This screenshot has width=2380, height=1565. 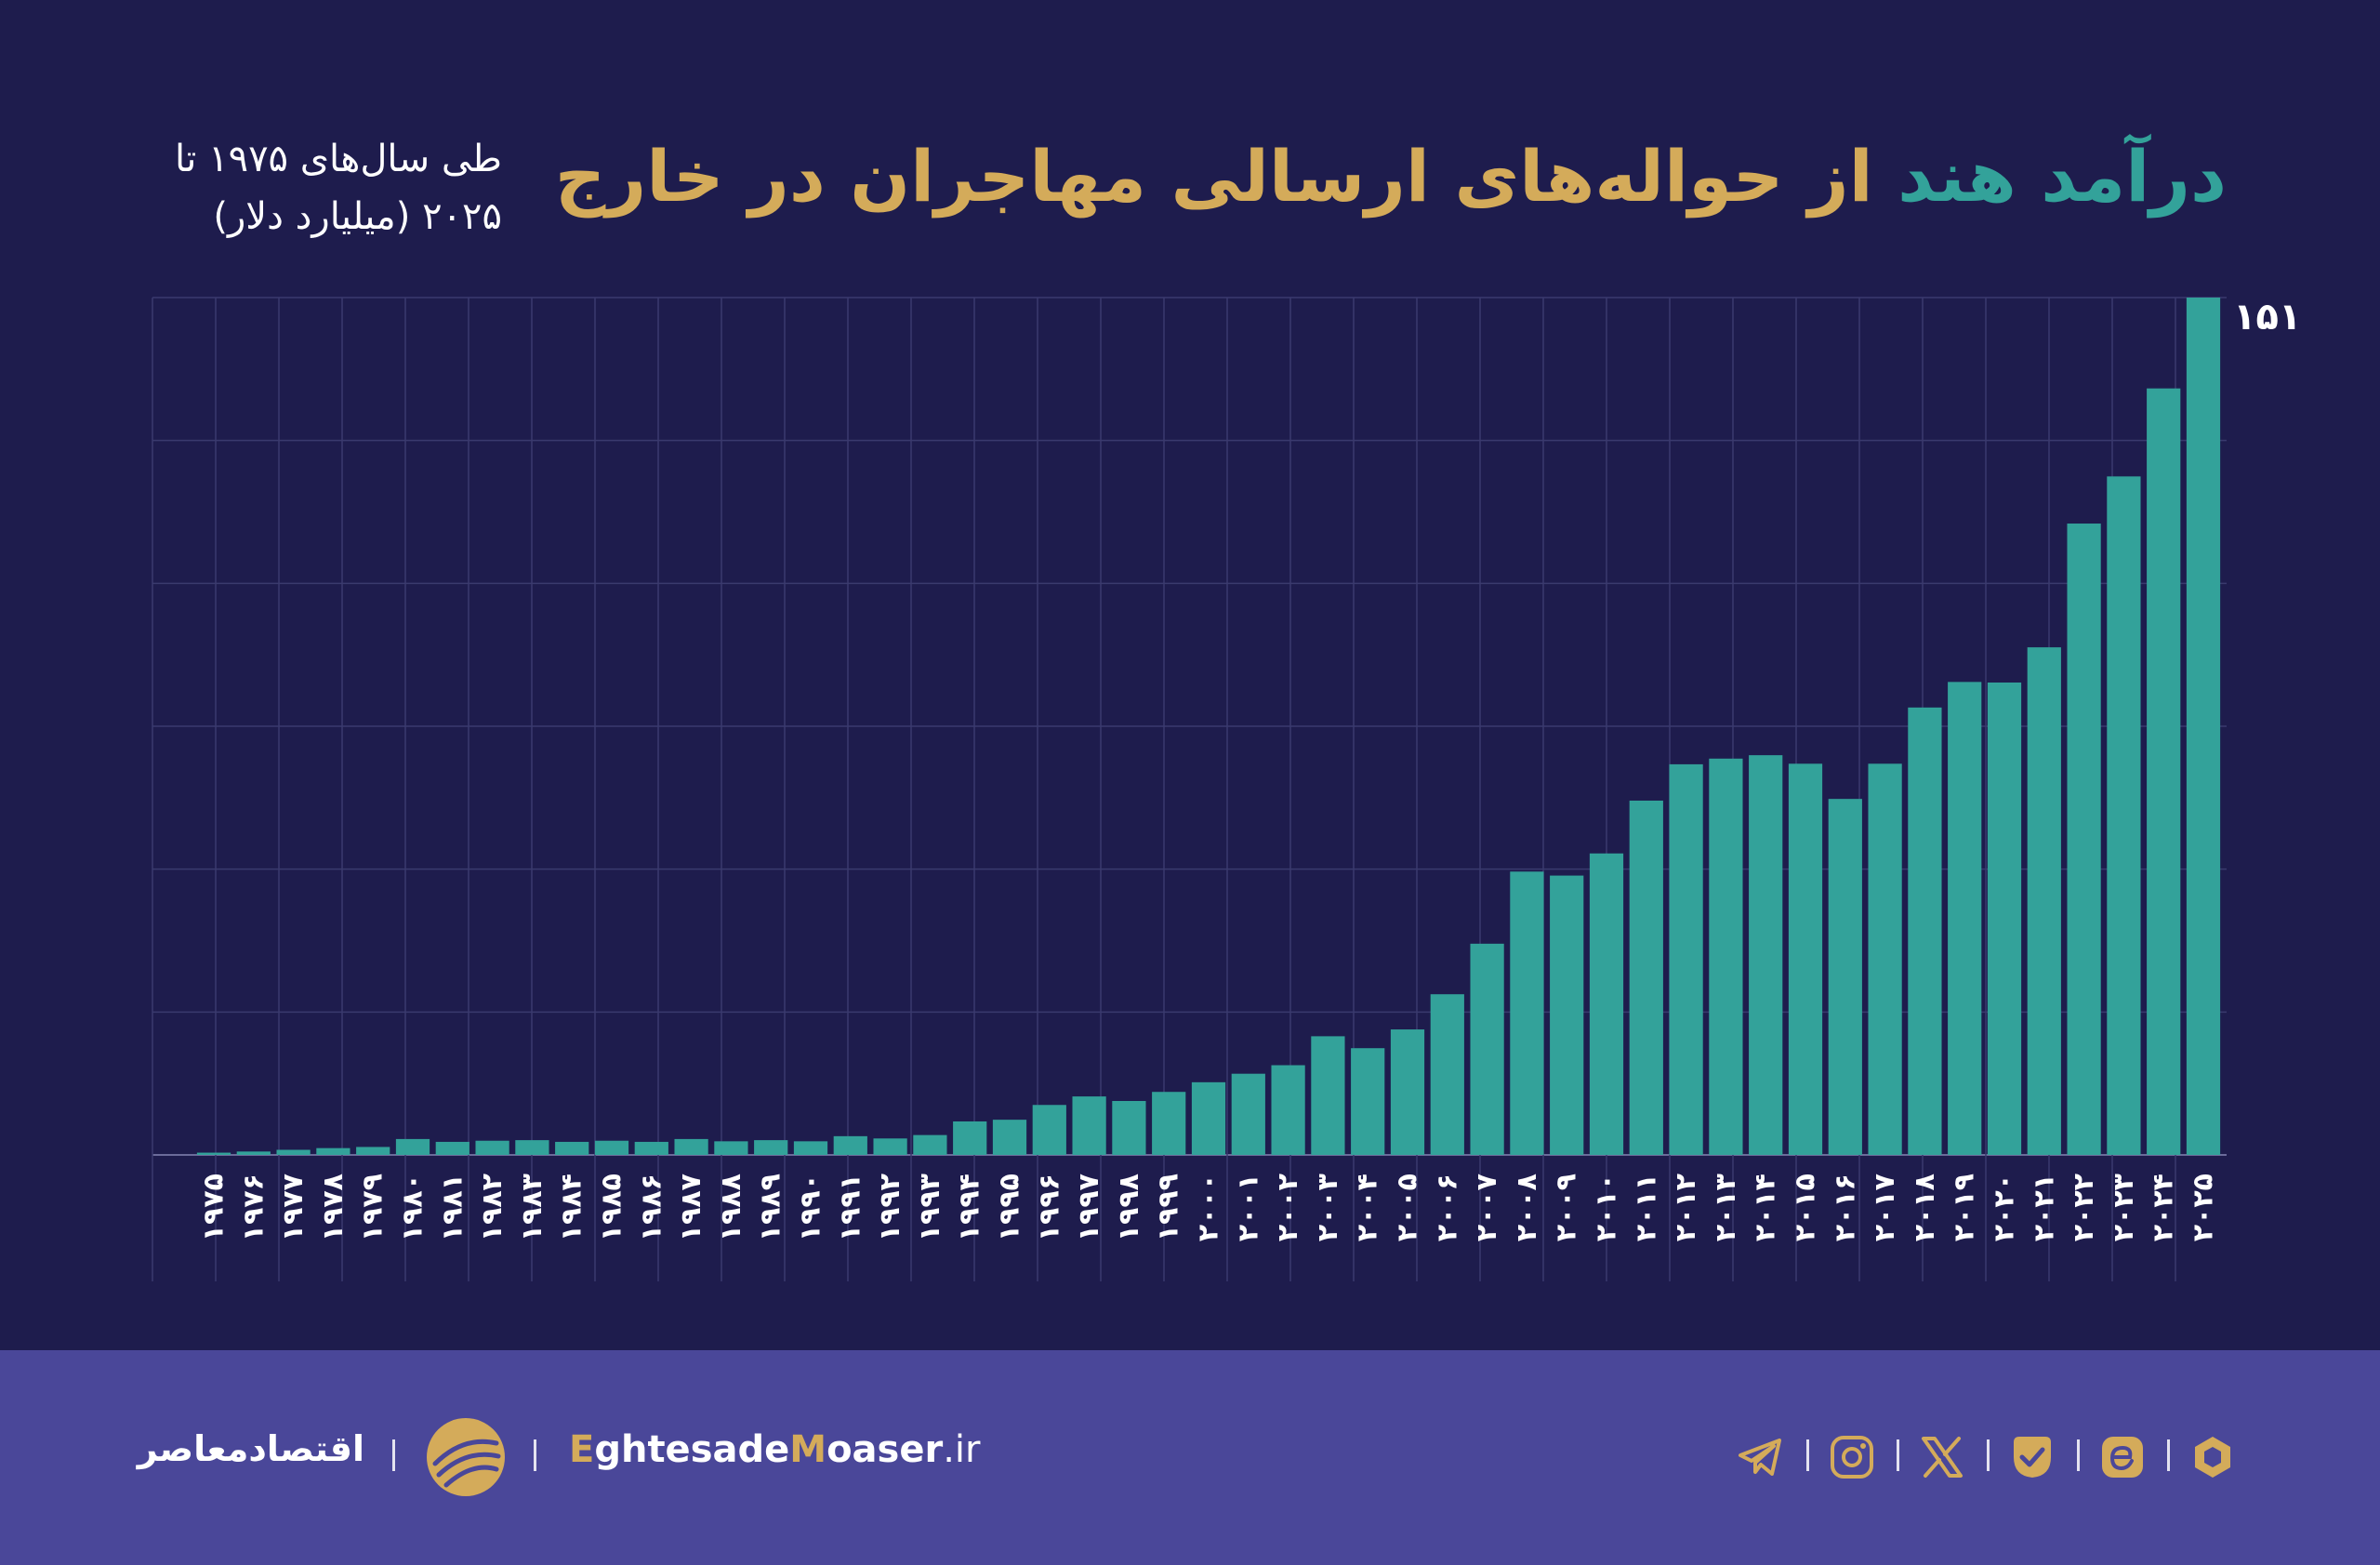 What do you see at coordinates (970, 1207) in the screenshot?
I see `x-tick-label: ۱۹۹۴` at bounding box center [970, 1207].